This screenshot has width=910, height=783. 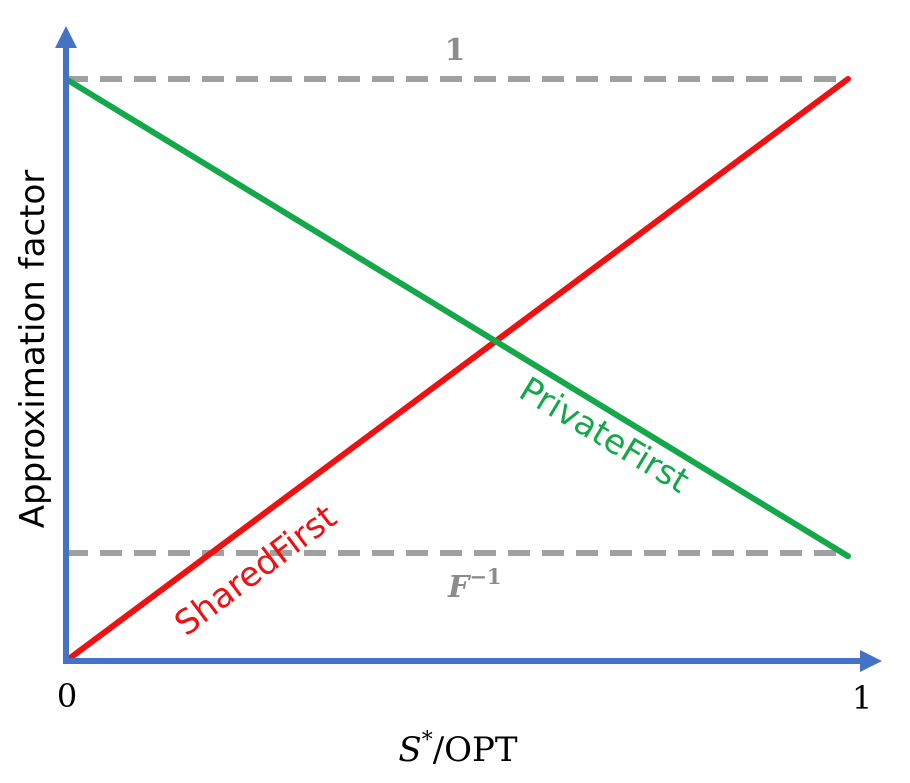 What do you see at coordinates (458, 749) in the screenshot?
I see `x-axis-label: S*/OPT` at bounding box center [458, 749].